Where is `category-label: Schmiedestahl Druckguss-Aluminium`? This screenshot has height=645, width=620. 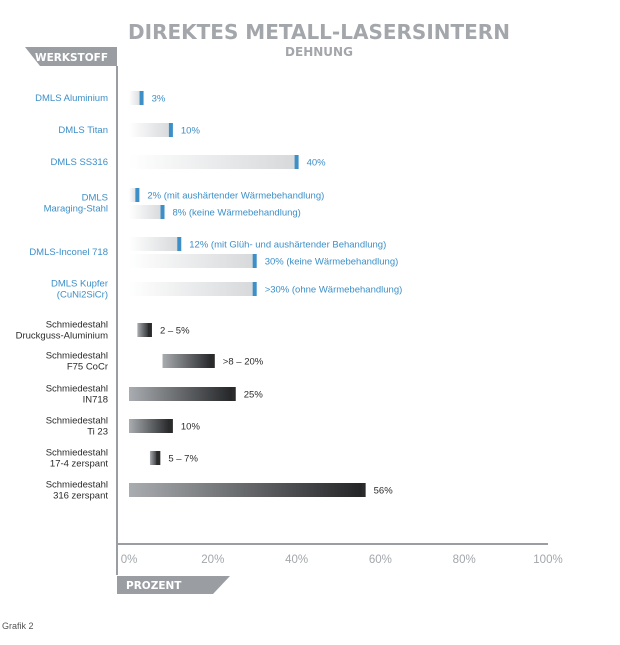 category-label: Schmiedestahl Druckguss-Aluminium is located at coordinates (62, 331).